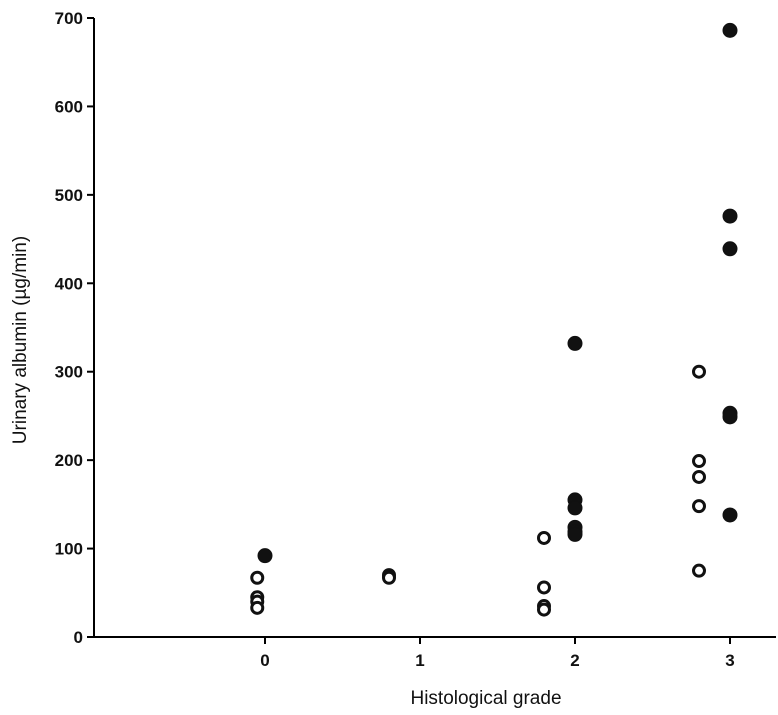 This screenshot has height=715, width=778. Describe the element at coordinates (69, 106) in the screenshot. I see `y-tick-label: 600` at that location.